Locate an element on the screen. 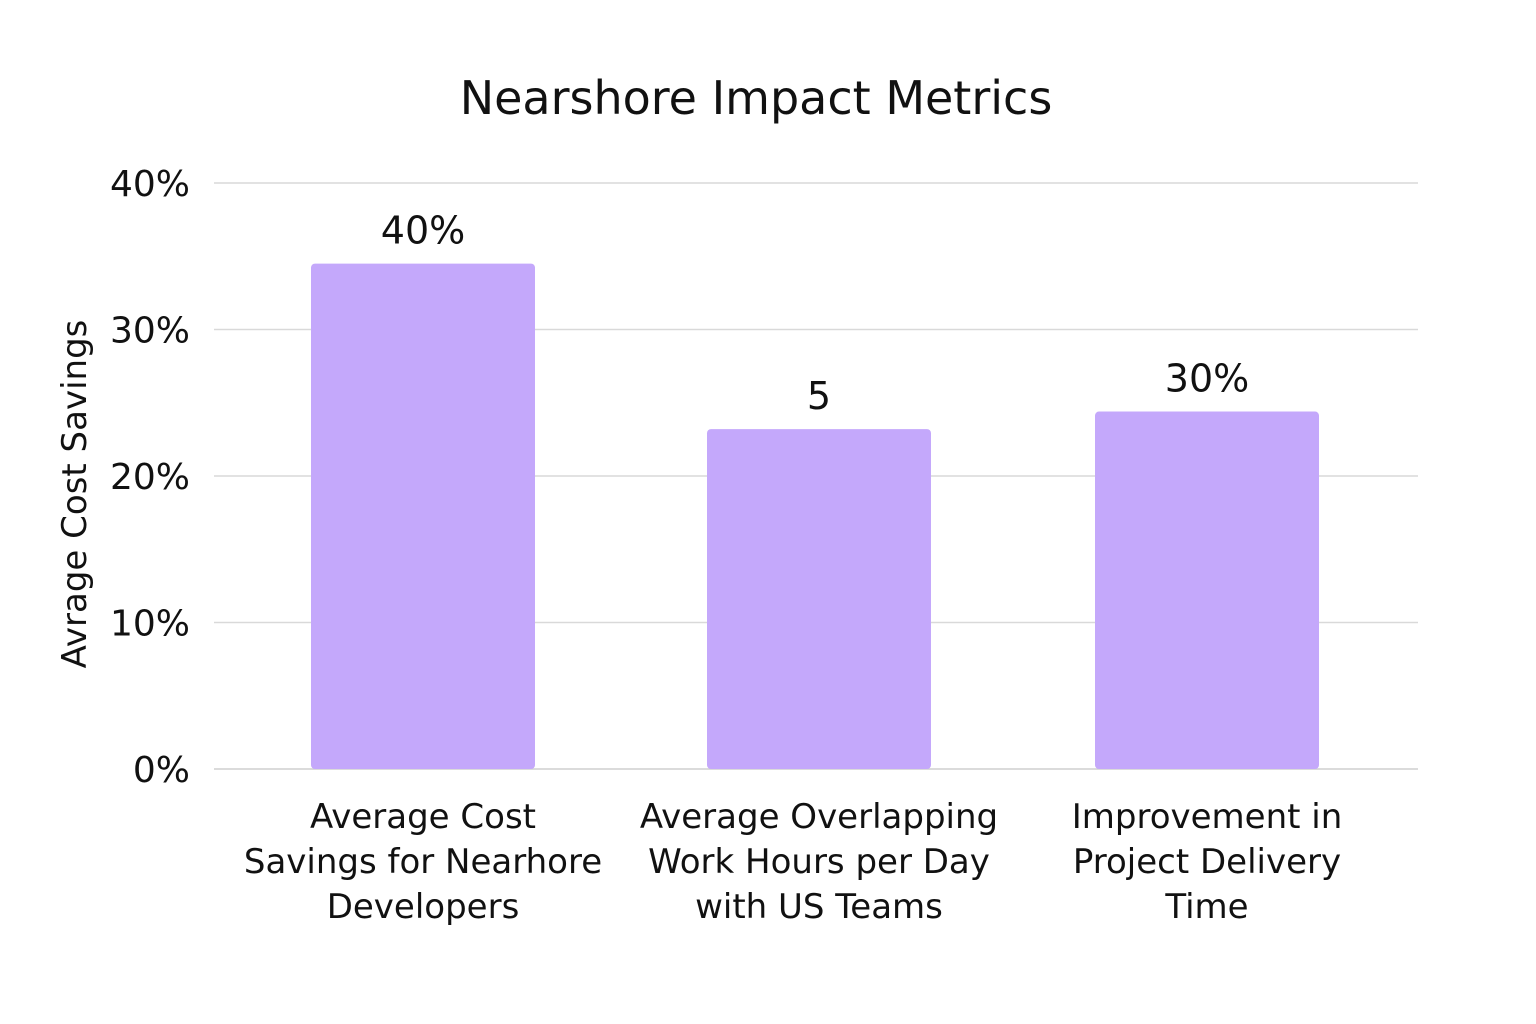 Image resolution: width=1536 pixels, height=1024 pixels. chart-title: Nearshore Impact Metrics is located at coordinates (756, 98).